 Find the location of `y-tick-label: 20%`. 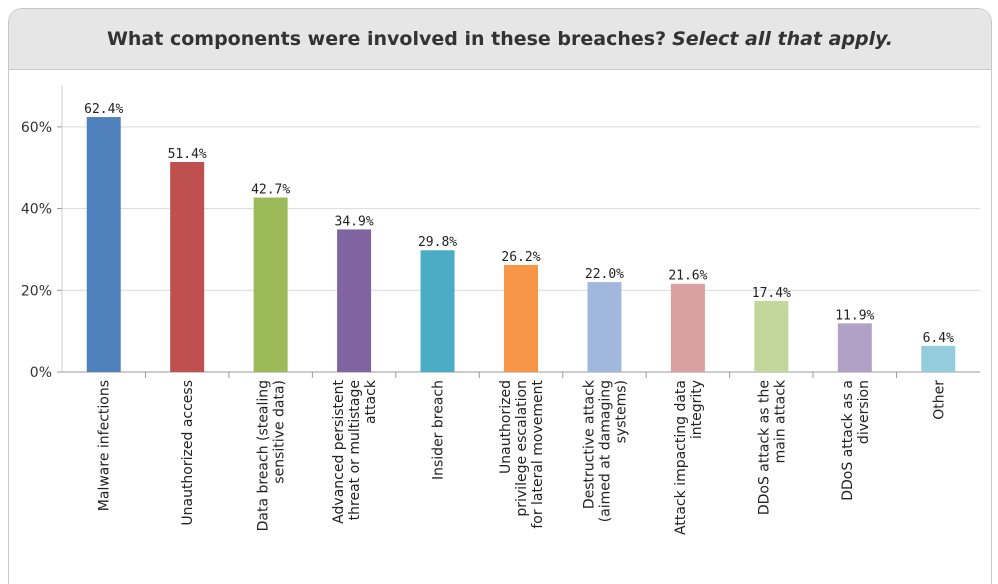

y-tick-label: 20% is located at coordinates (36, 291).